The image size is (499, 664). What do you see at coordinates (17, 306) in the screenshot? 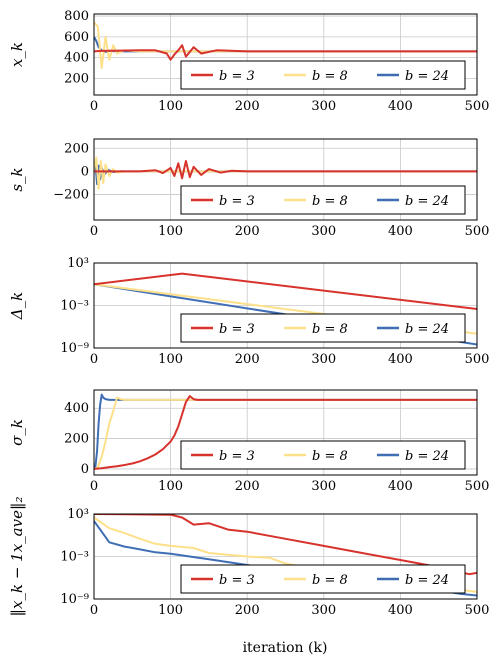
I see `y-axis-label: Δ_k` at bounding box center [17, 306].